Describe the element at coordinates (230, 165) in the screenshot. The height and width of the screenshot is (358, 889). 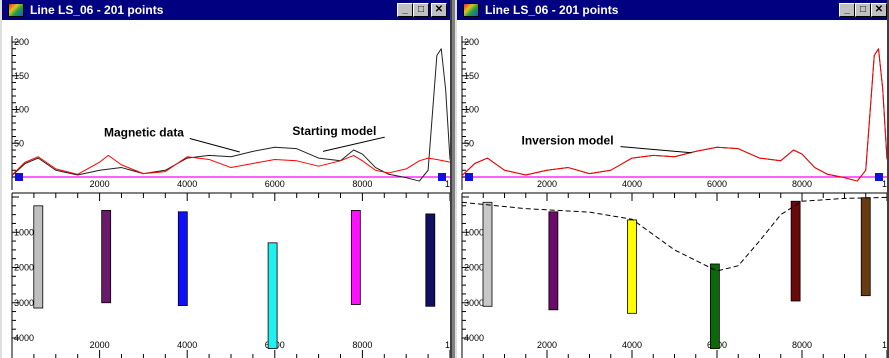
I see `model-line` at that location.